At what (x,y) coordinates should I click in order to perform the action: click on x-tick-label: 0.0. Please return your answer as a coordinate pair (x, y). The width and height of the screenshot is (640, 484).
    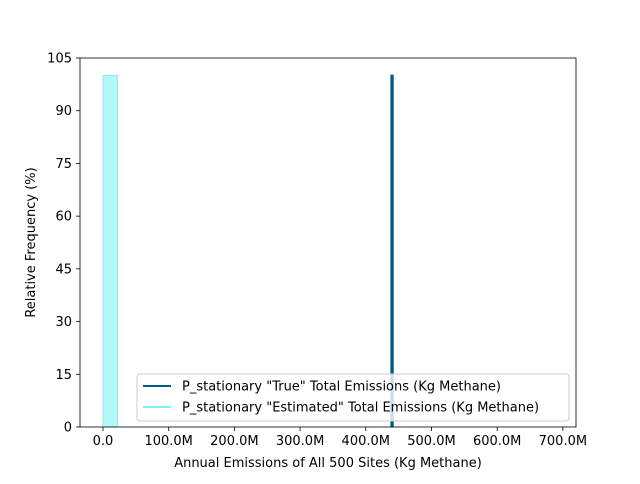
    Looking at the image, I should click on (103, 441).